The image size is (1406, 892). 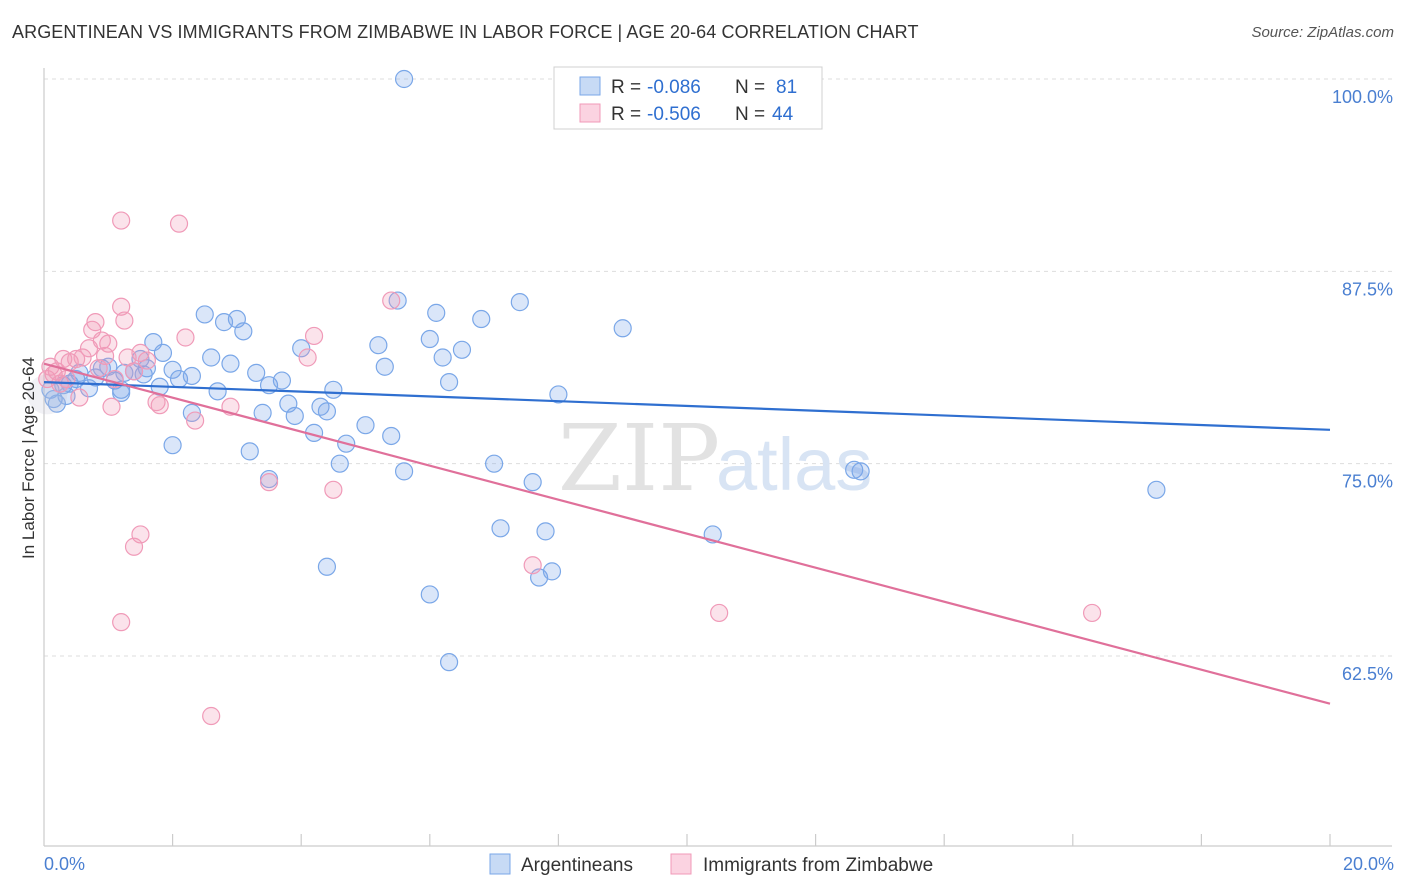 What do you see at coordinates (750, 114) in the screenshot?
I see `legend-n-label-1: N =` at bounding box center [750, 114].